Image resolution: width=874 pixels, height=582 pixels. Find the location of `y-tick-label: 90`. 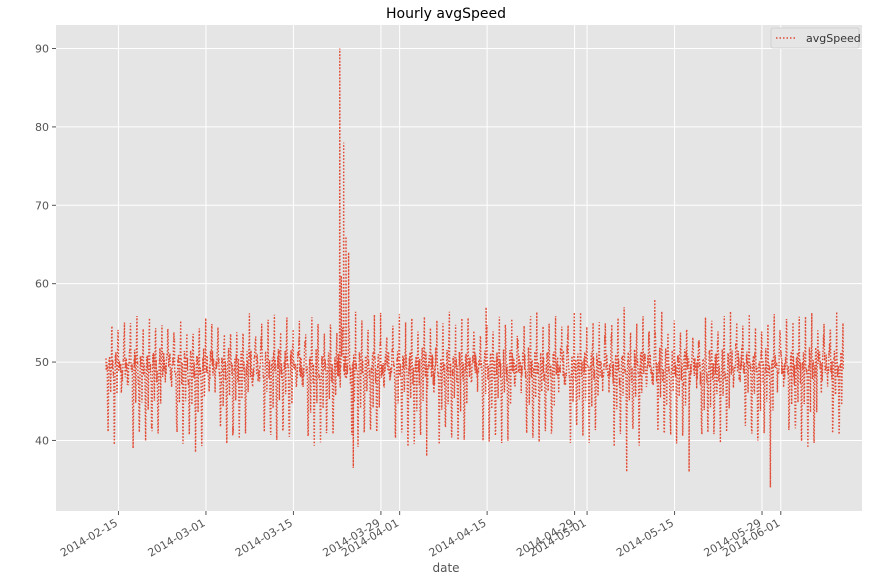

y-tick-label: 90 is located at coordinates (42, 49).